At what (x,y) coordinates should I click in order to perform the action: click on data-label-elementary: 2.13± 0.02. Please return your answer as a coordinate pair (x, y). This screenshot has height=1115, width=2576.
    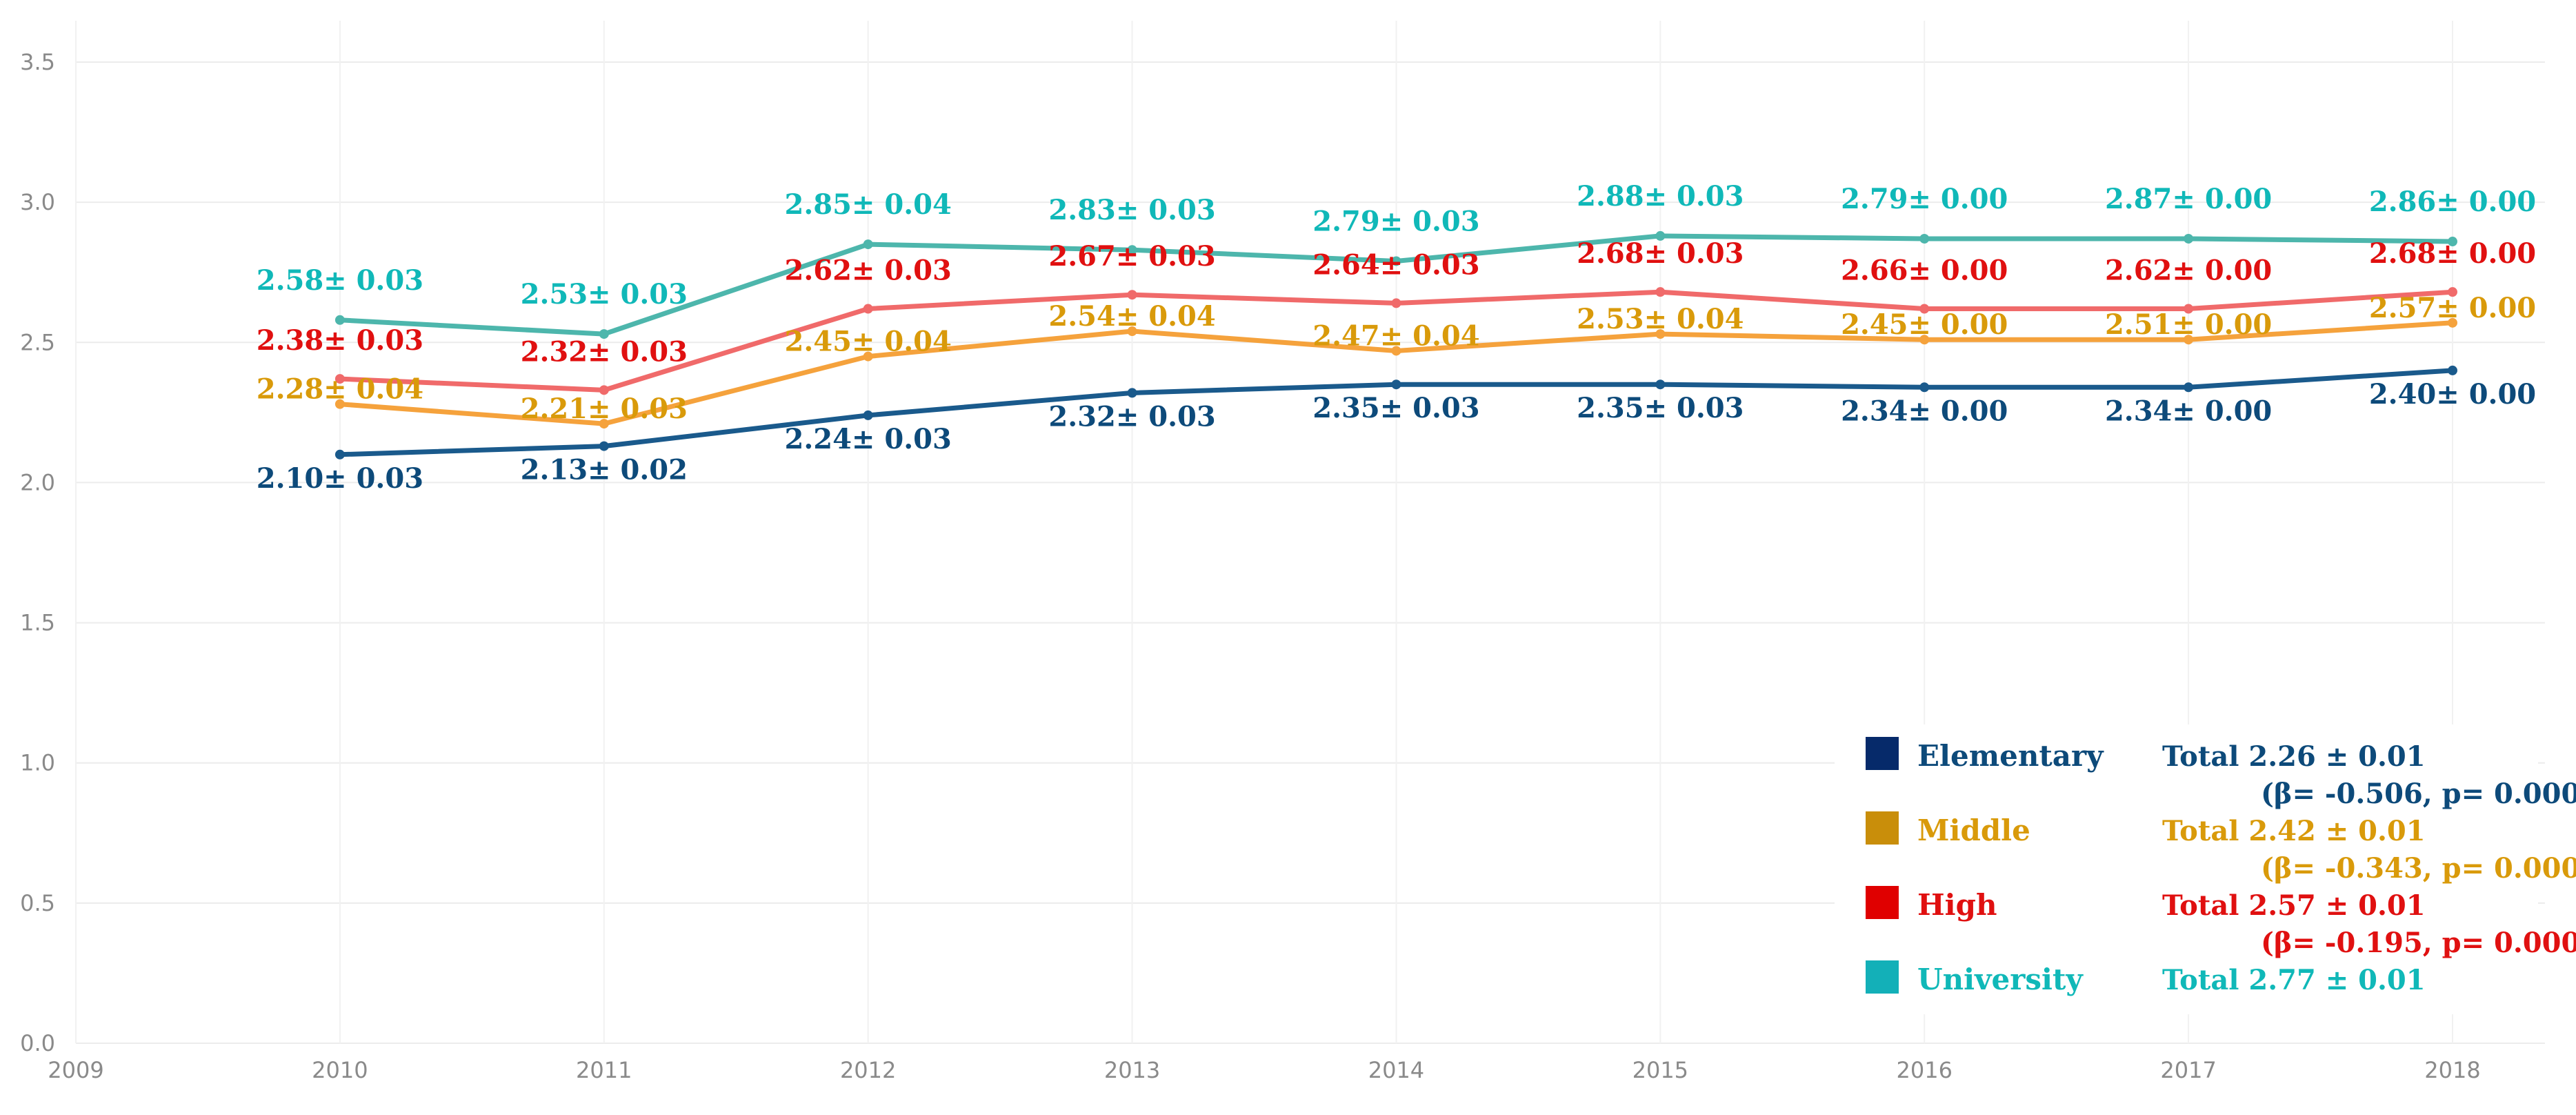
    Looking at the image, I should click on (604, 470).